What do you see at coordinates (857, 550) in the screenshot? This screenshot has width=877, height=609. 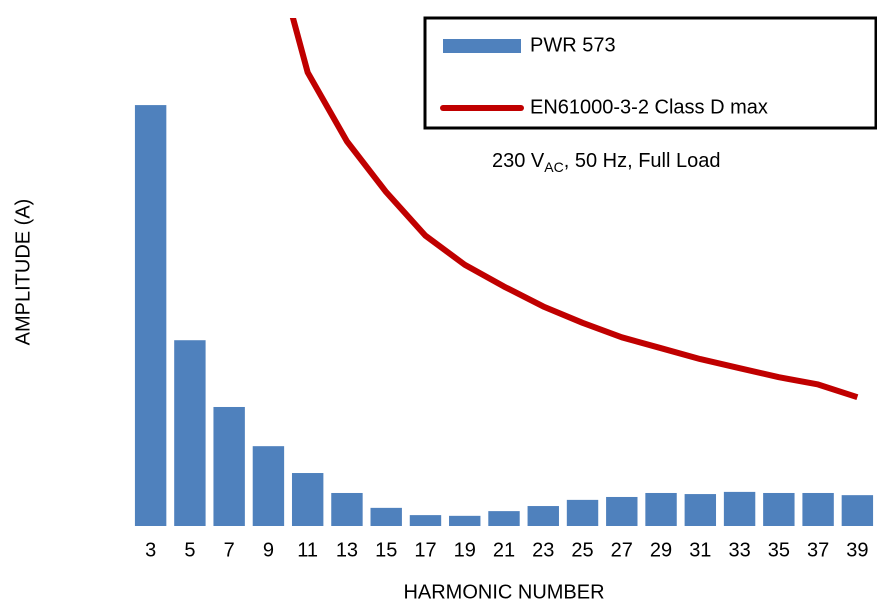 I see `x-tick-label: 39` at bounding box center [857, 550].